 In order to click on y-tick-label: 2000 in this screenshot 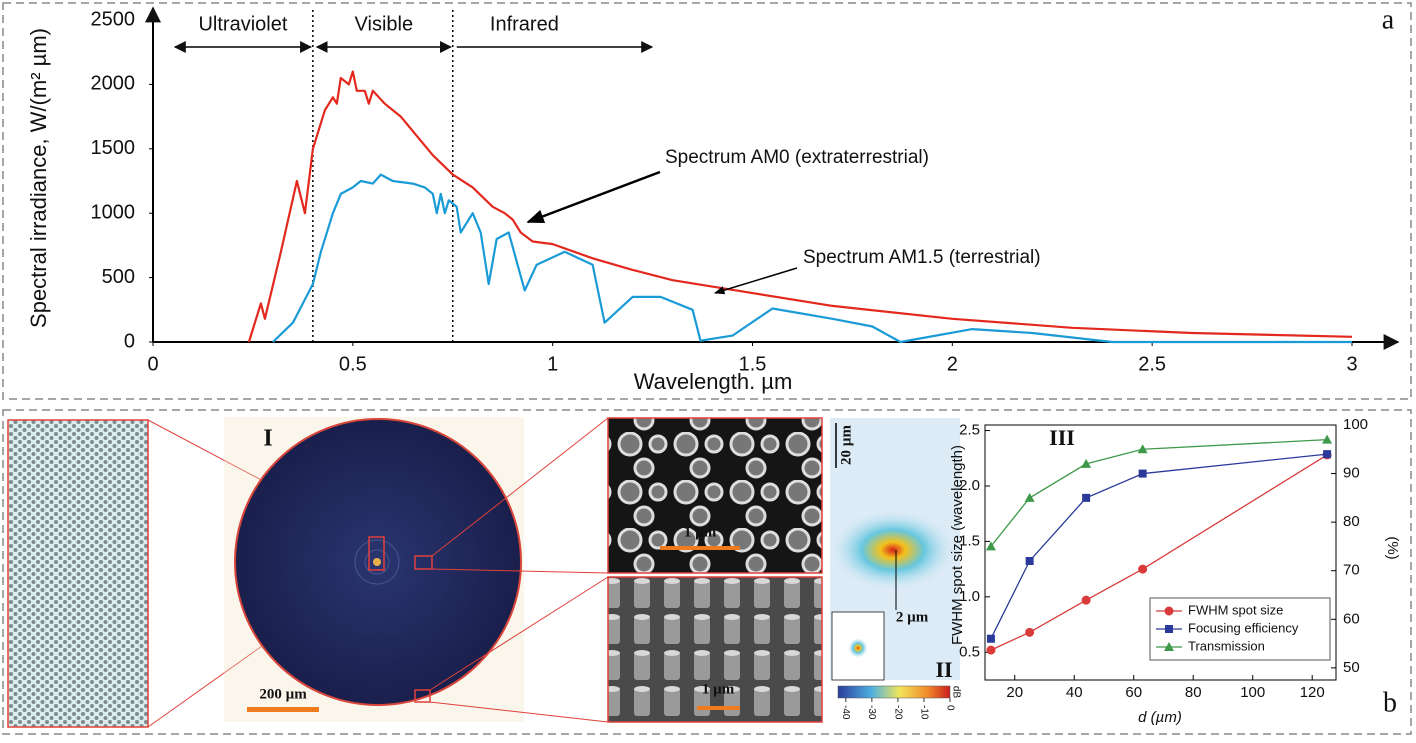, I will do `click(113, 84)`.